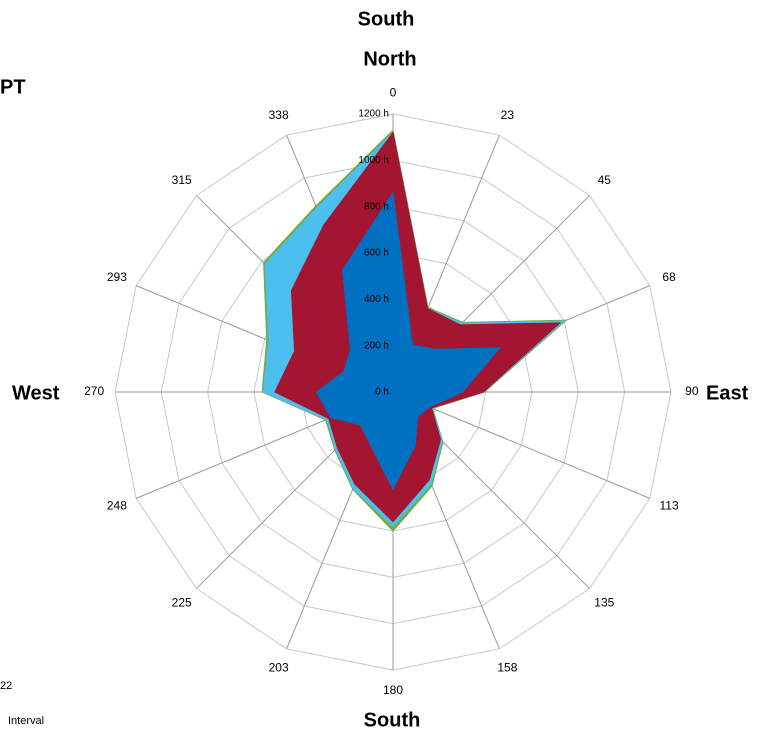  I want to click on spoke-label: 23, so click(508, 115).